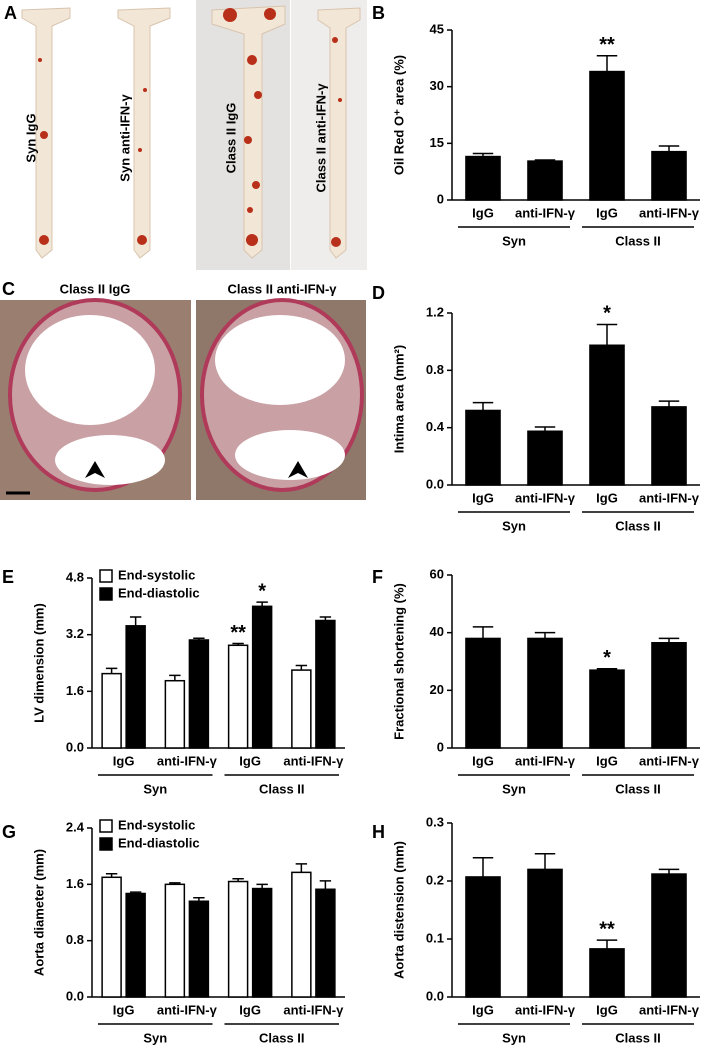  I want to click on panel-letter: A, so click(10, 13).